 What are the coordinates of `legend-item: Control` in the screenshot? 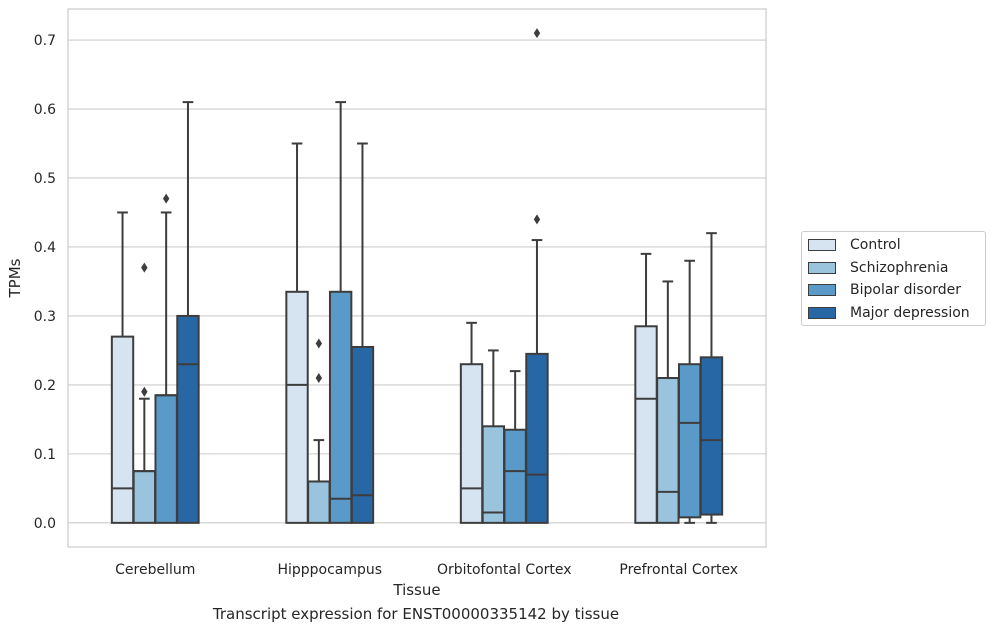 It's located at (854, 245).